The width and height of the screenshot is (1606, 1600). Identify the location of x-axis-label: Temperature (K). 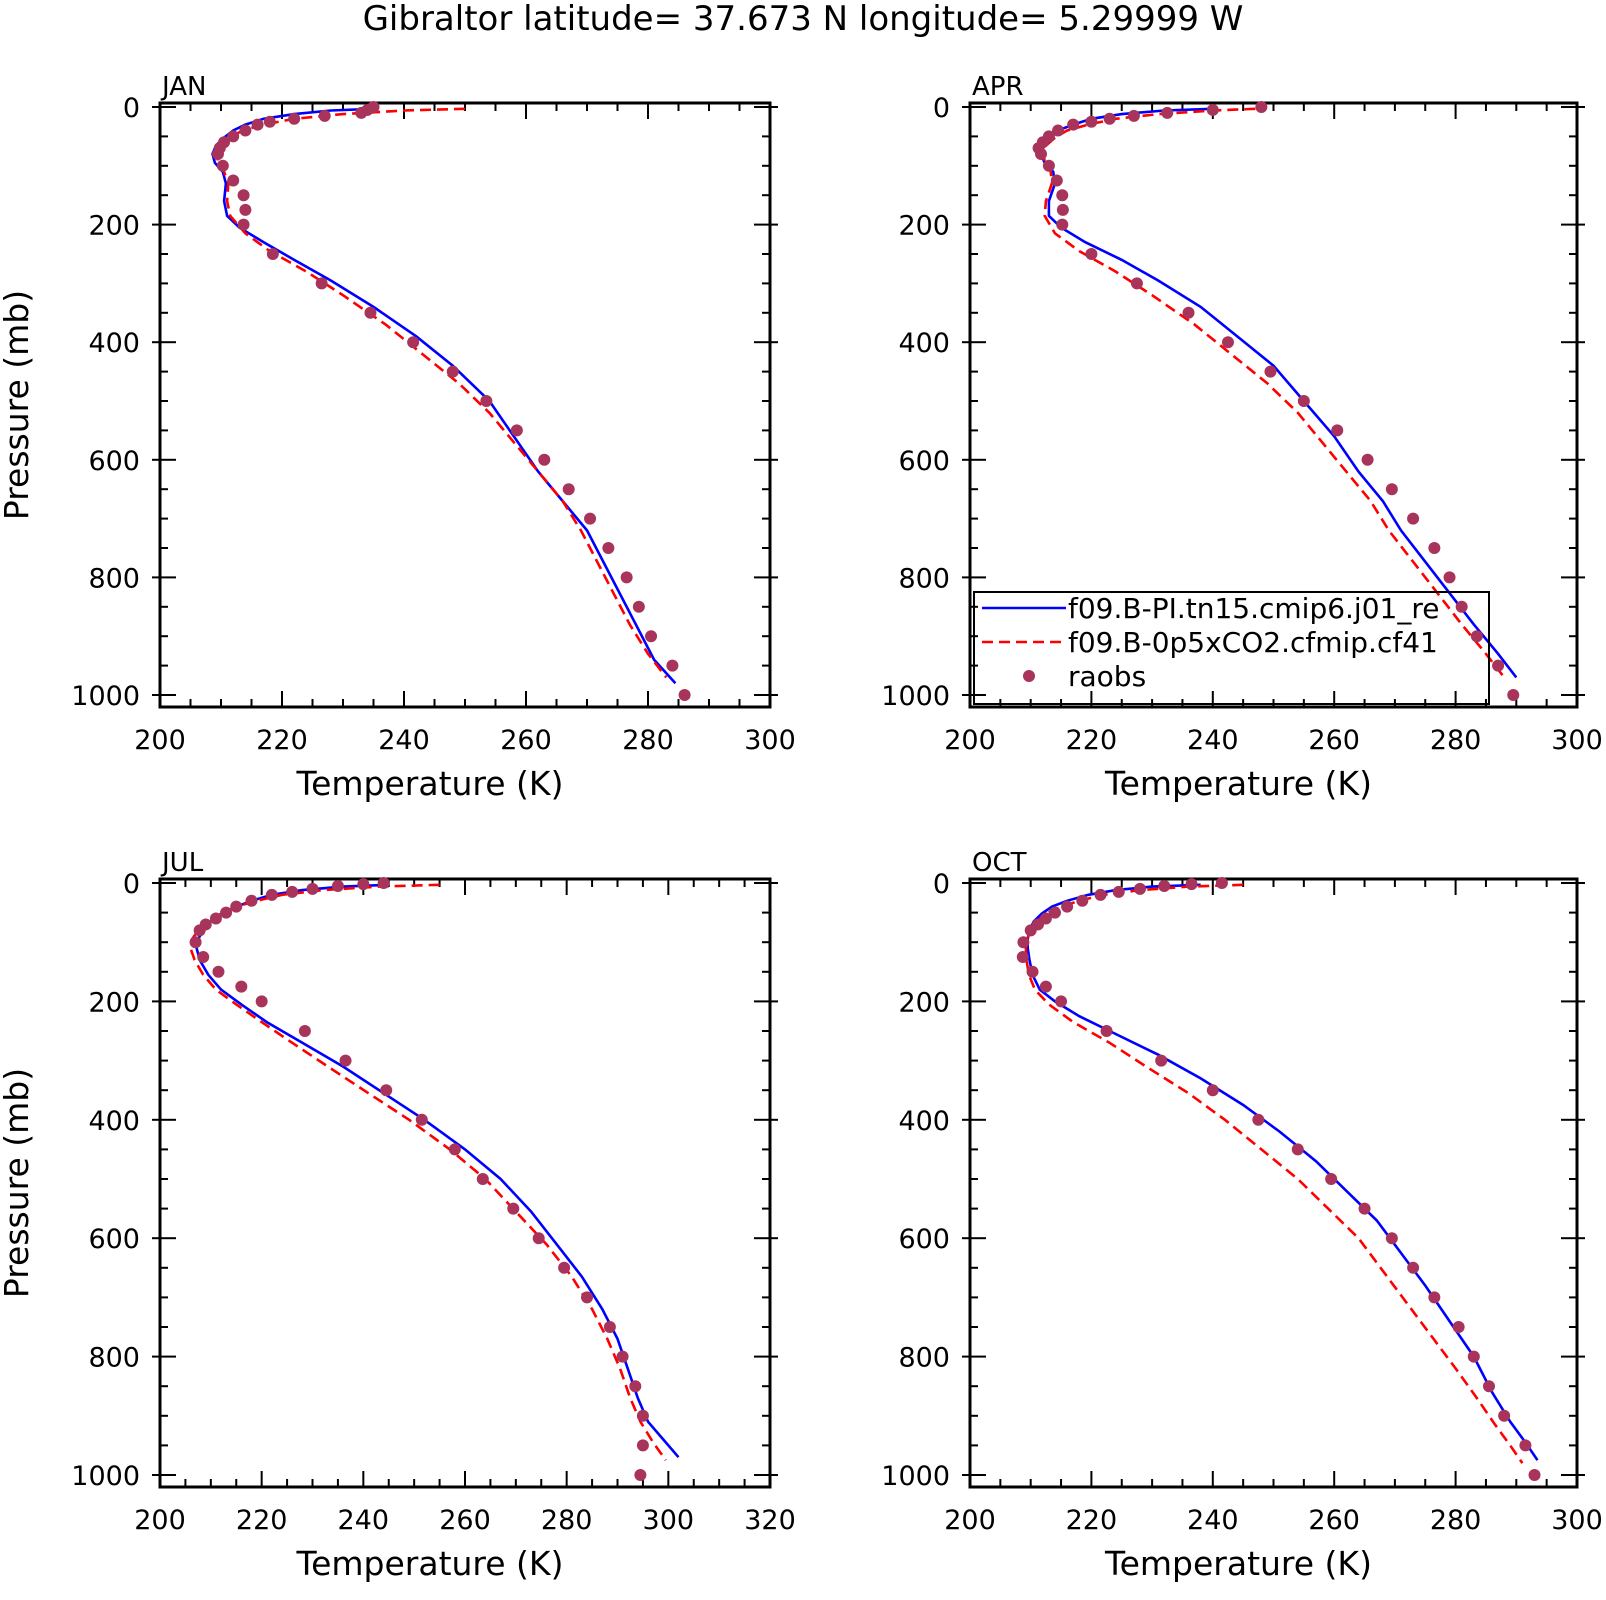
(1238, 1563).